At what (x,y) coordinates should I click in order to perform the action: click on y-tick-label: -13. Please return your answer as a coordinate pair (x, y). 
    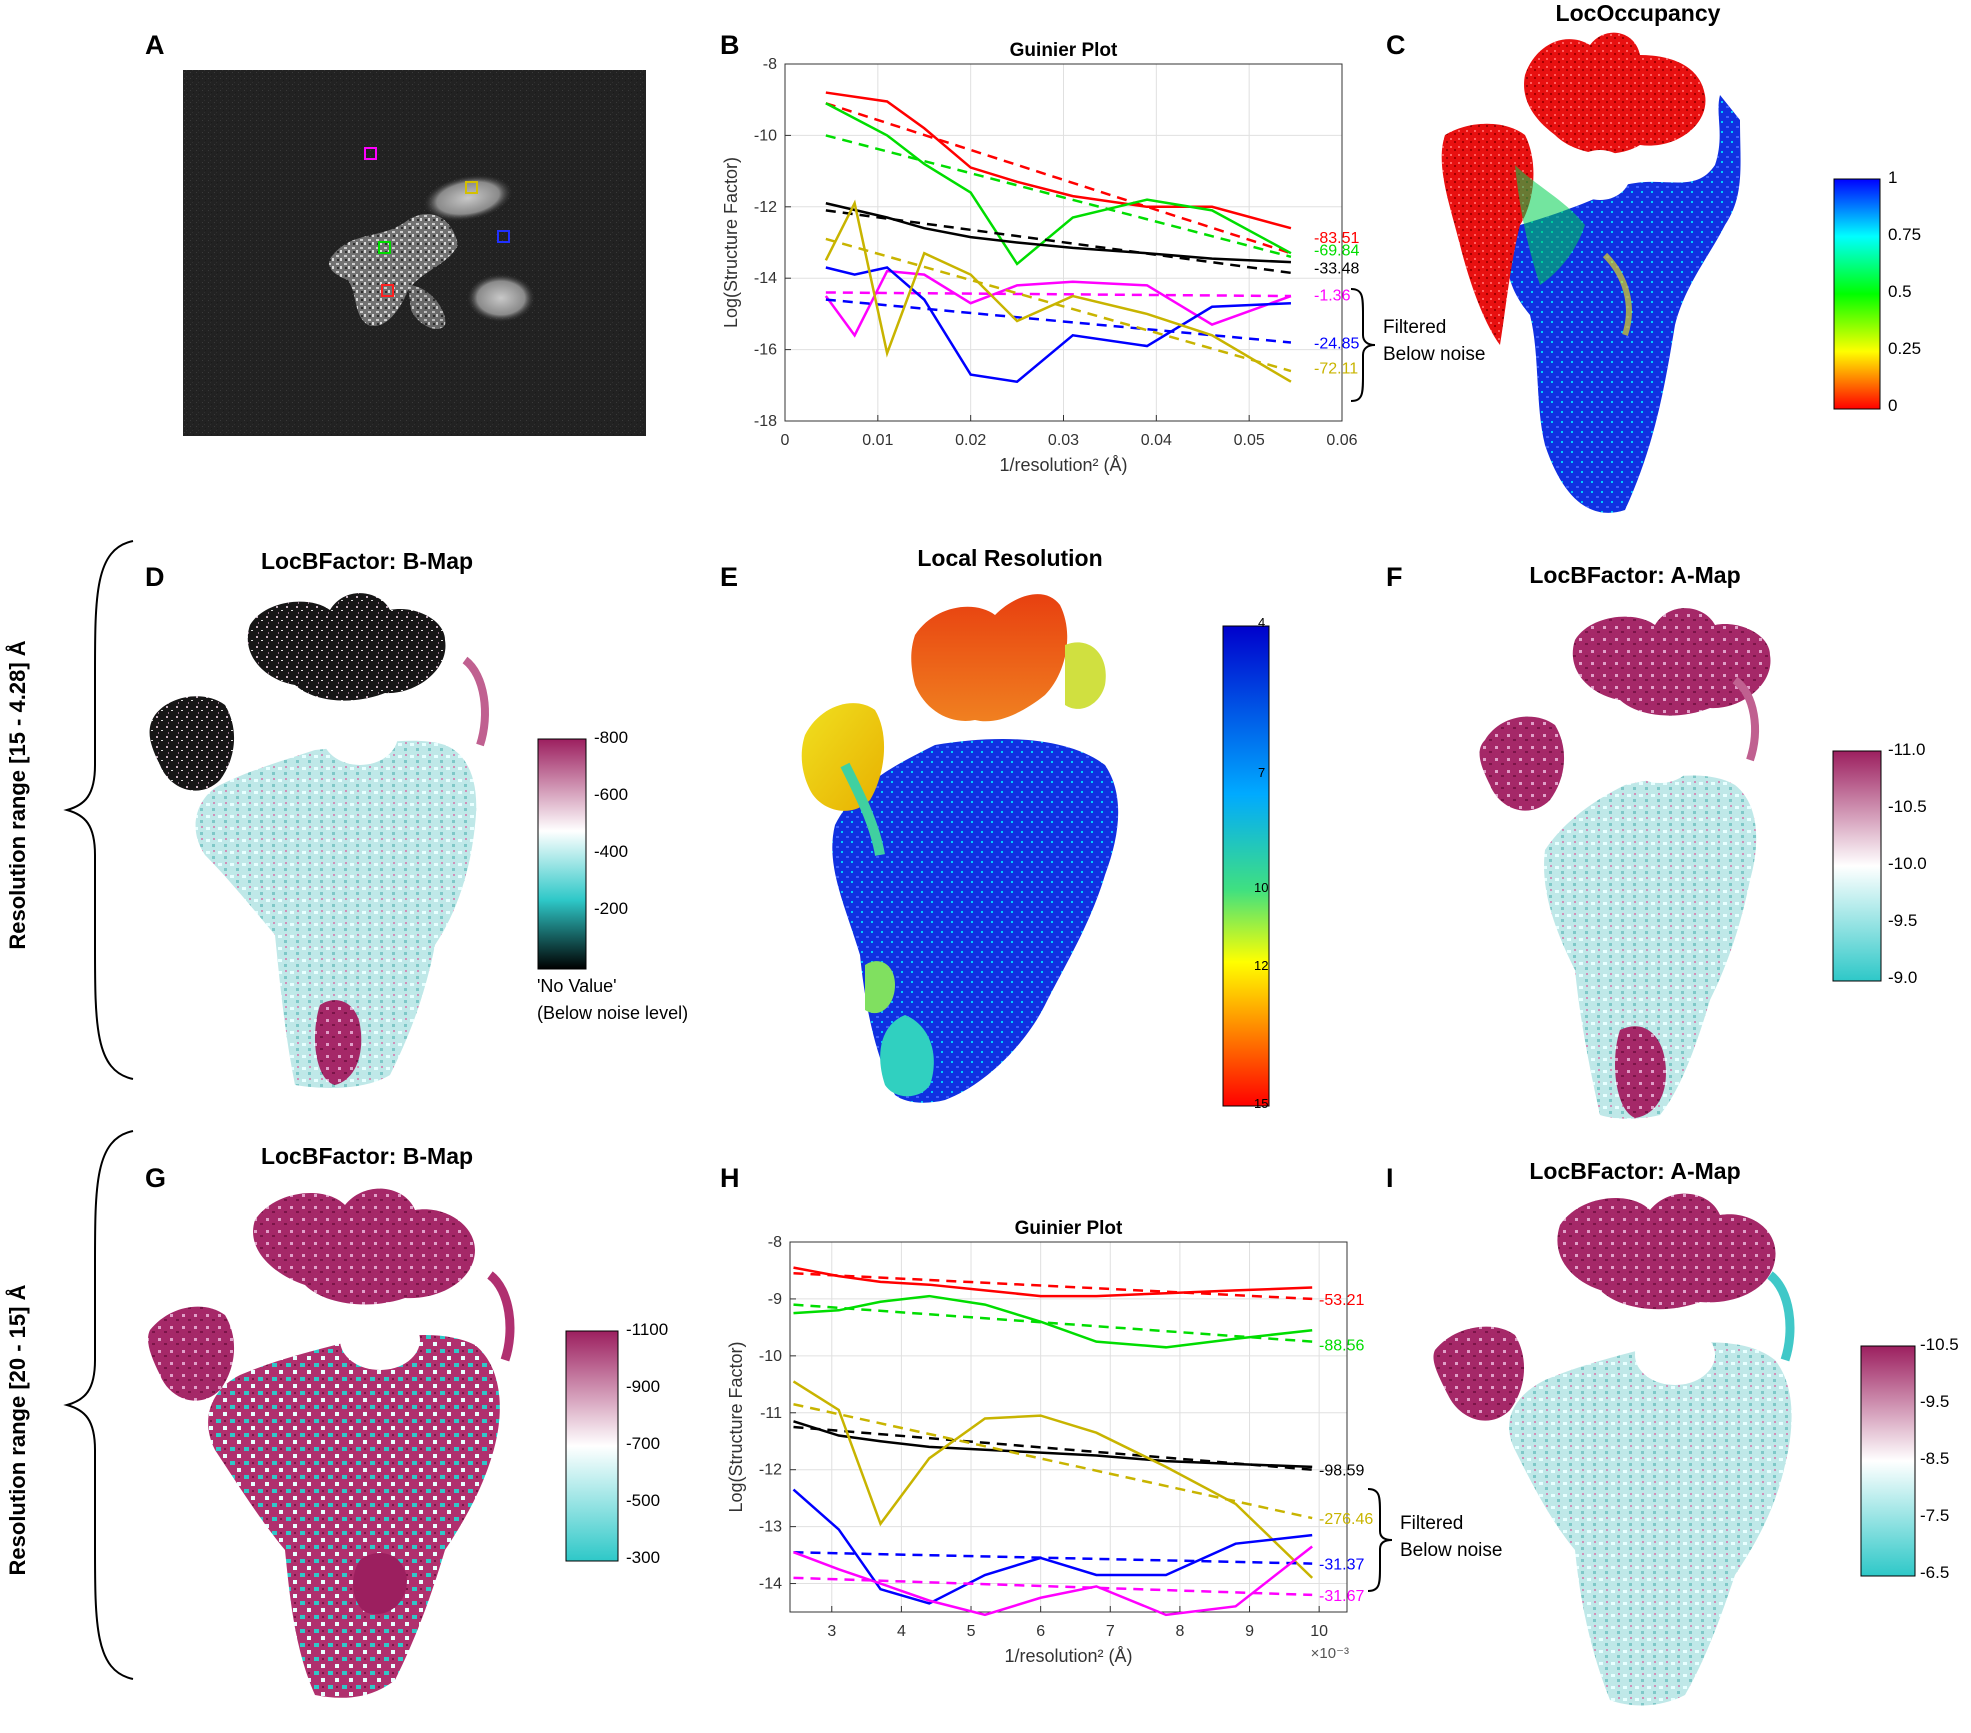
    Looking at the image, I should click on (770, 1527).